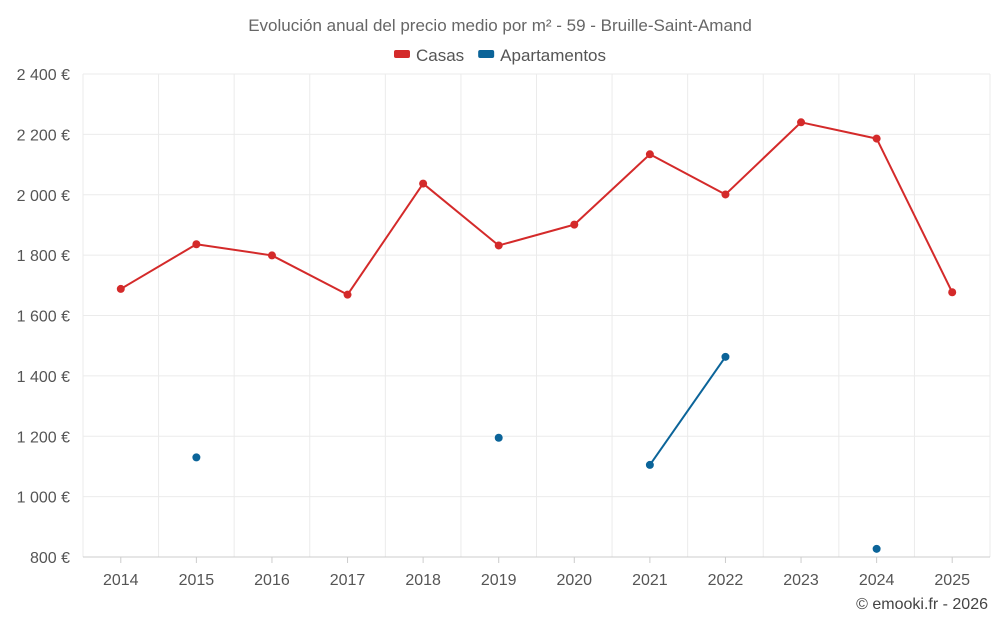  What do you see at coordinates (574, 580) in the screenshot?
I see `x-tick-label: 2020` at bounding box center [574, 580].